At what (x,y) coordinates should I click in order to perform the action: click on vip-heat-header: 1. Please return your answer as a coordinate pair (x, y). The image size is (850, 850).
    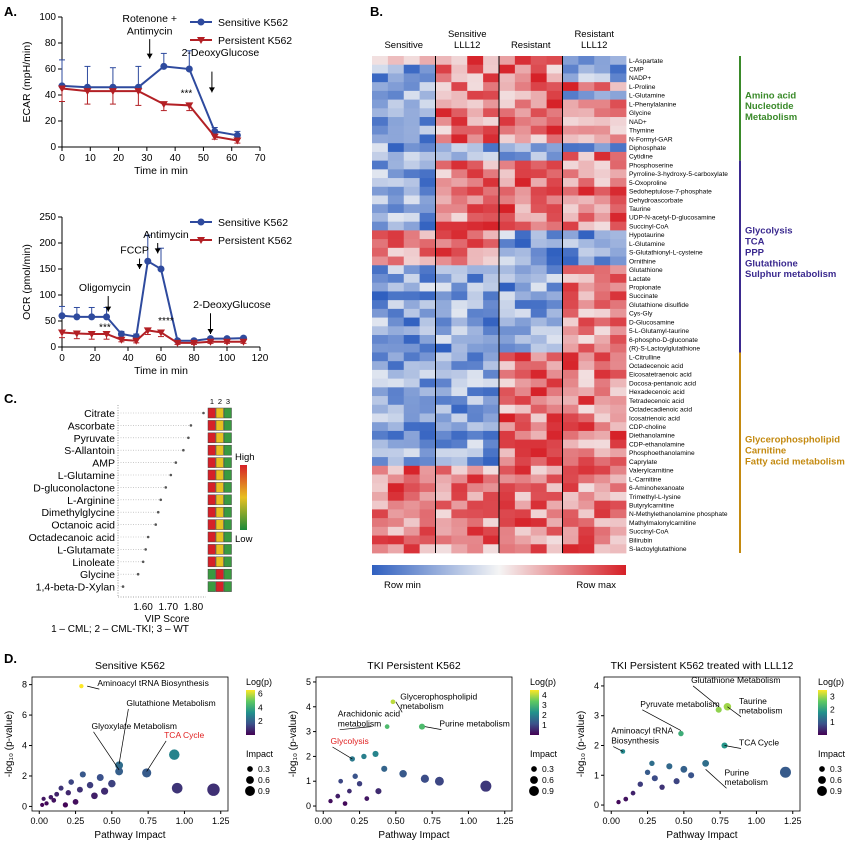
    Looking at the image, I should click on (212, 401).